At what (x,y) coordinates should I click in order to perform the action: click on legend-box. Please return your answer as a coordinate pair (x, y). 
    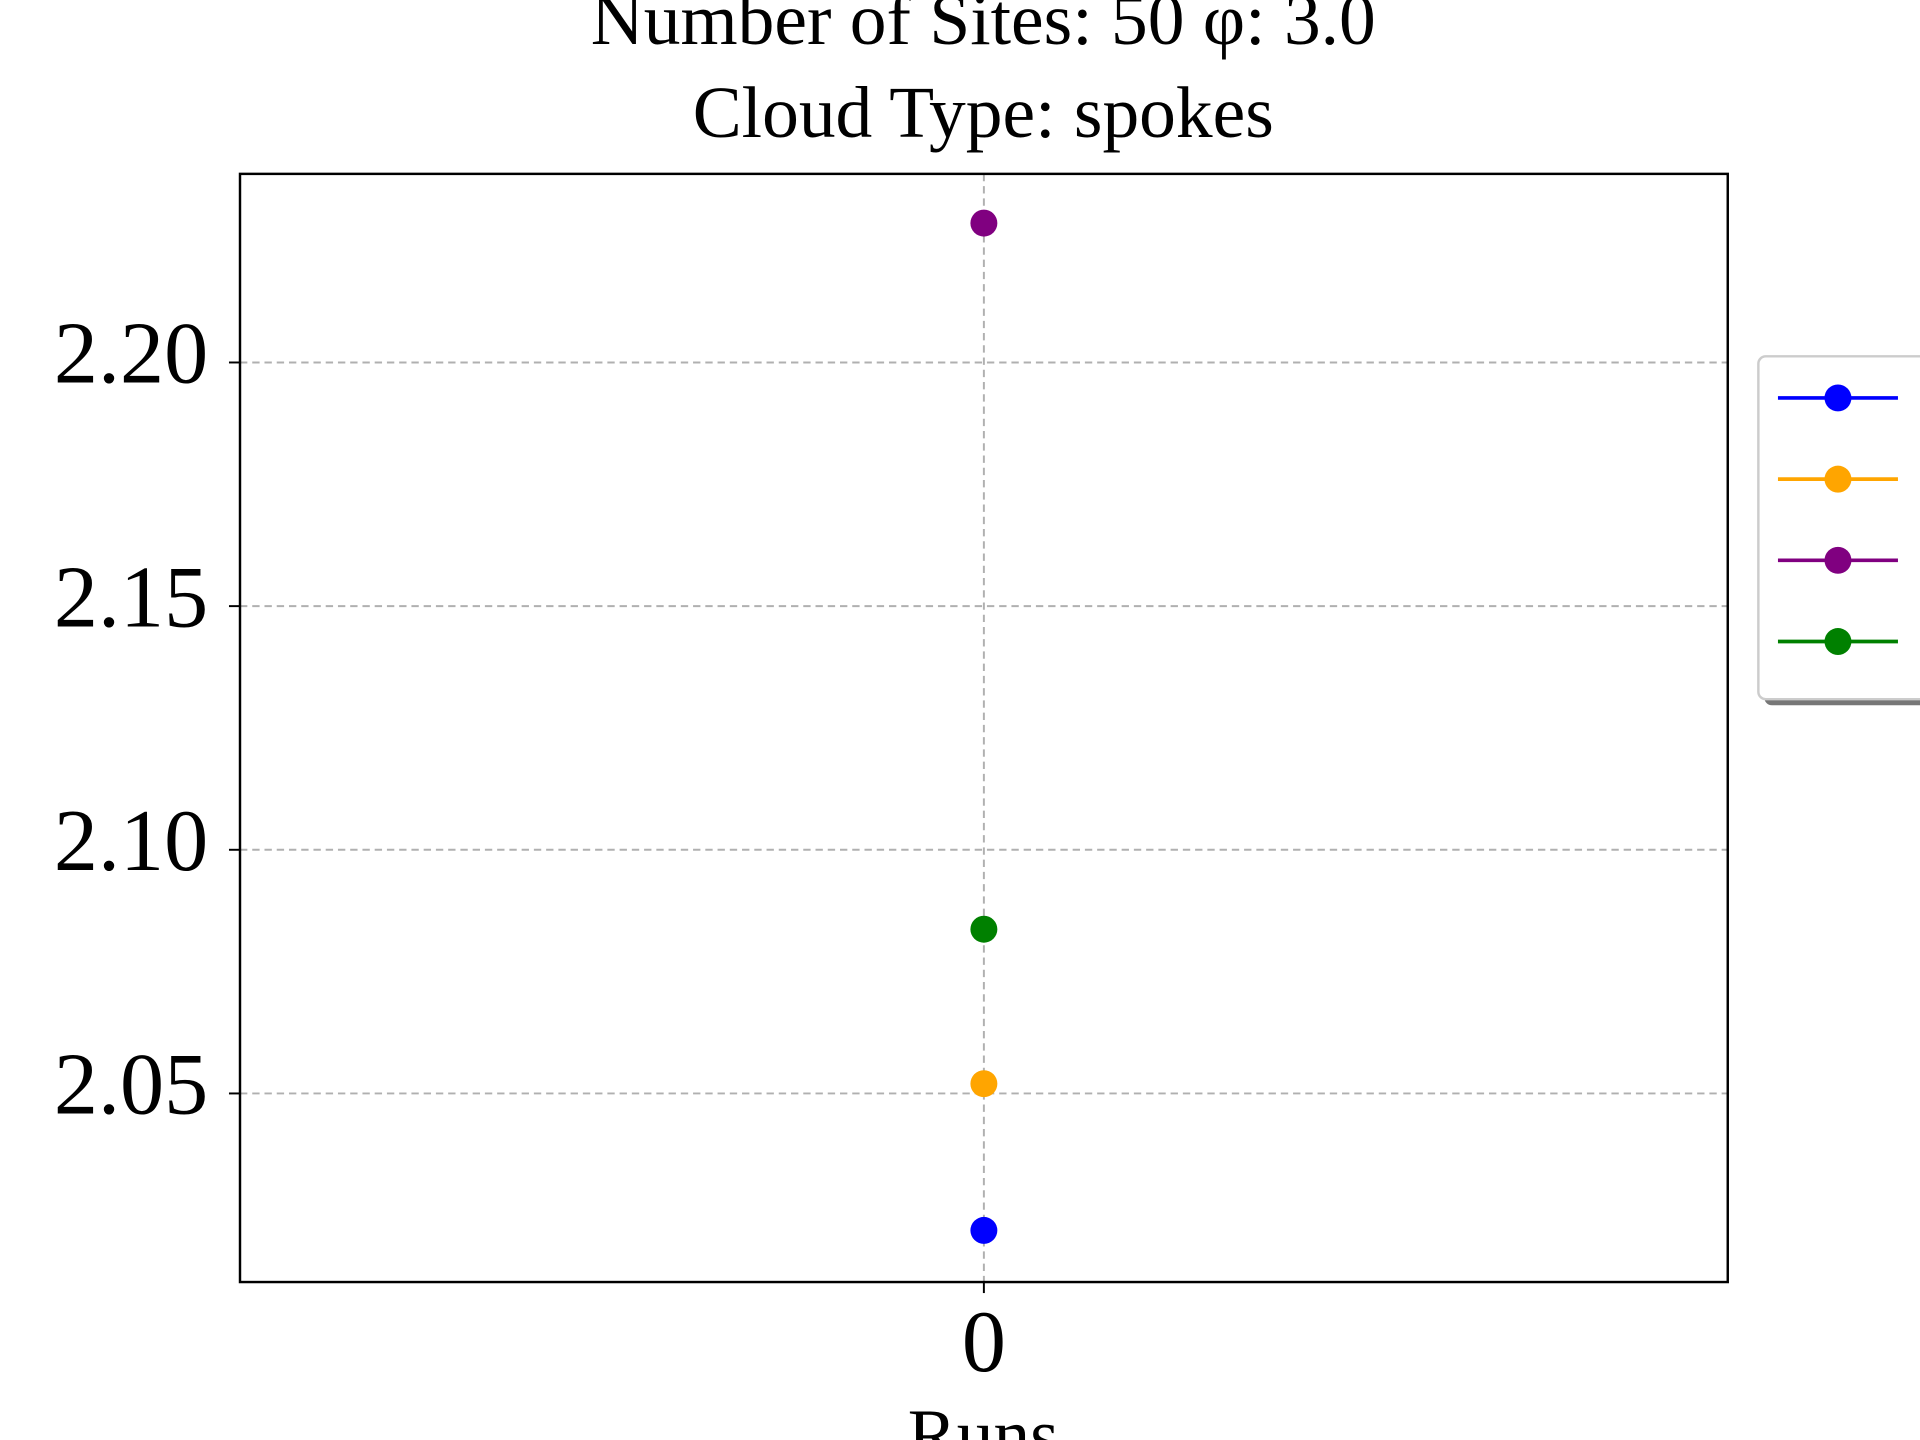
    Looking at the image, I should click on (1838, 528).